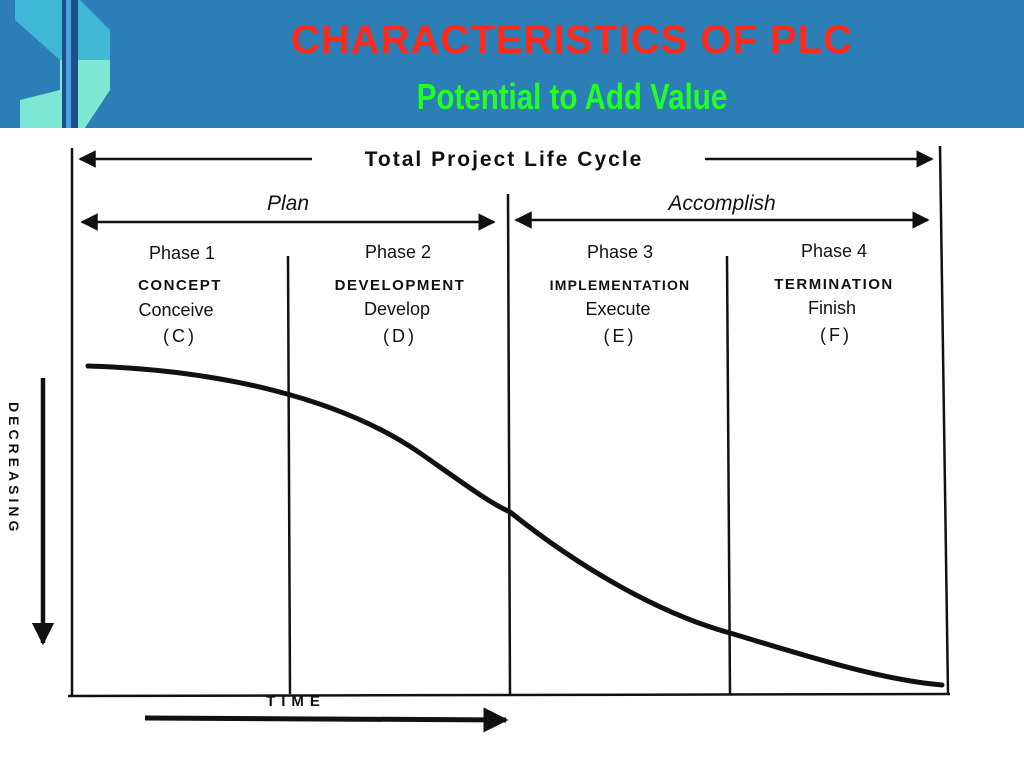 The width and height of the screenshot is (1024, 768). Describe the element at coordinates (180, 285) in the screenshot. I see `phase-1-name: CONCEPT` at that location.